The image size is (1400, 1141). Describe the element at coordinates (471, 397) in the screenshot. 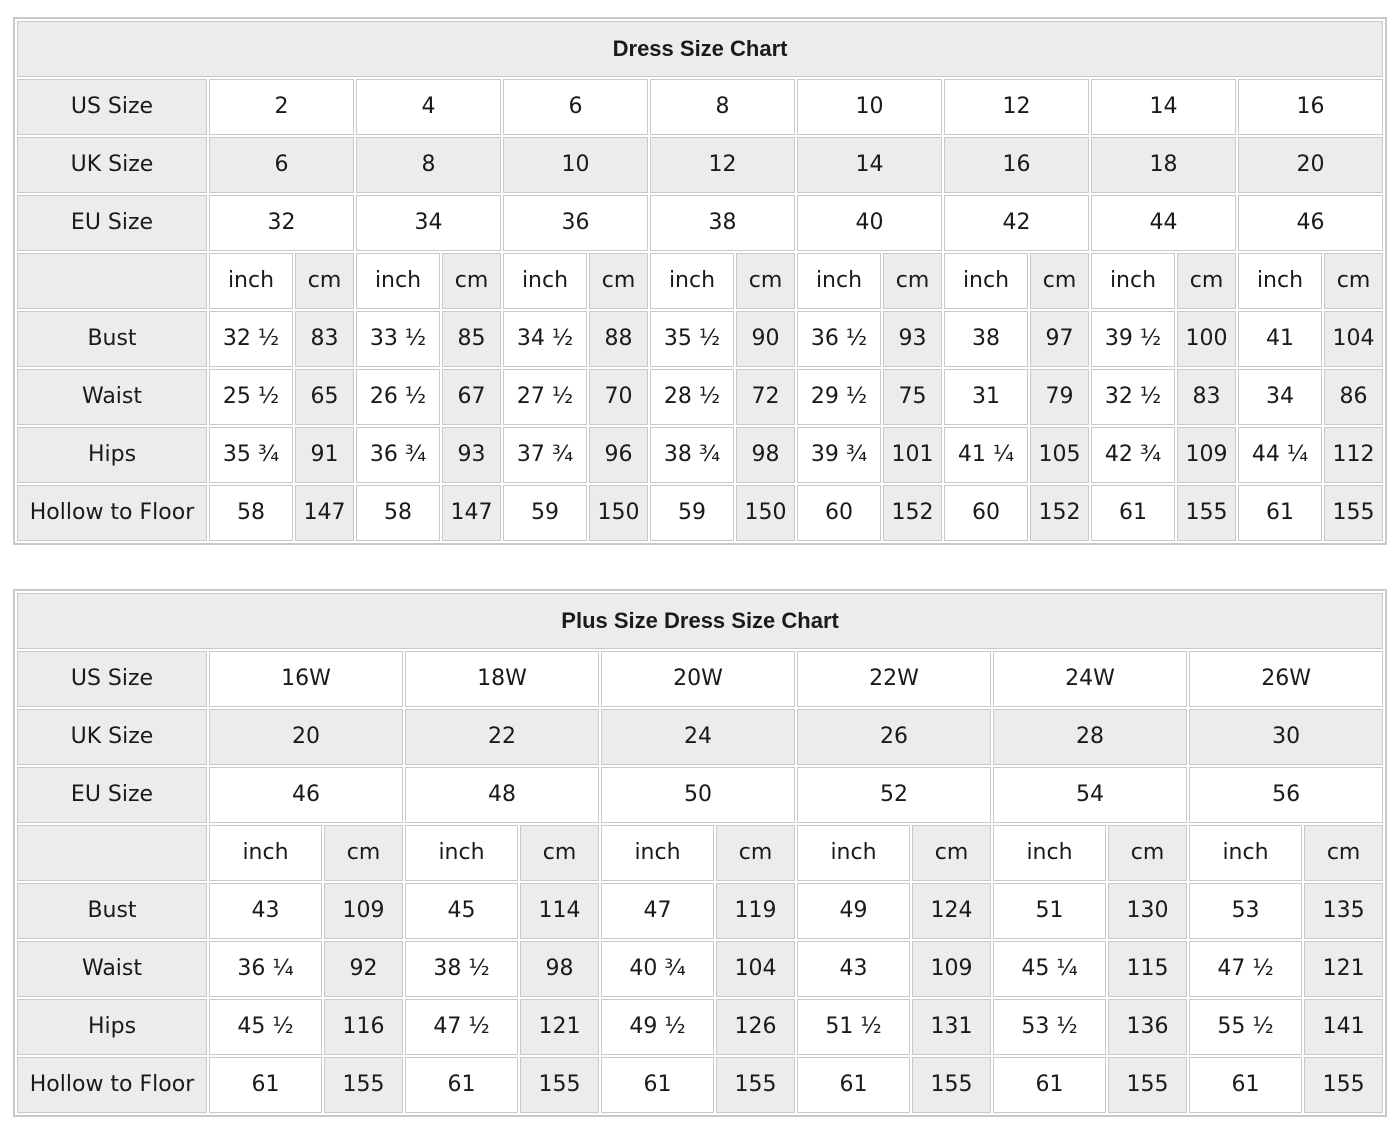

I see `measure-cm-cell: 67` at that location.